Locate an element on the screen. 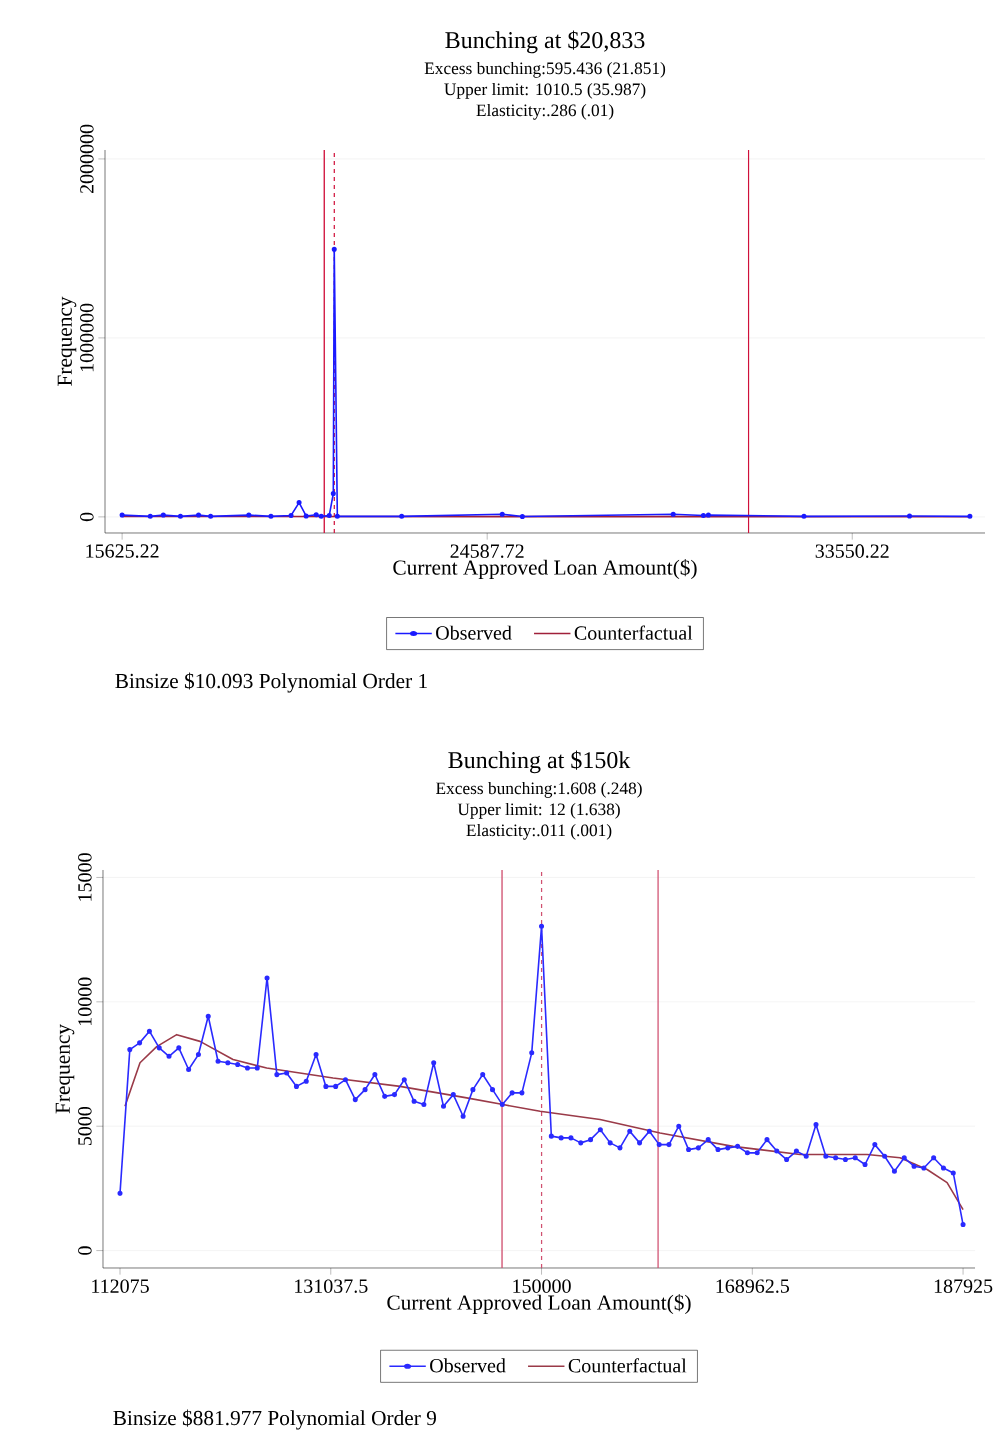 This screenshot has height=1451, width=1003. x-tick-label: 168962.5 is located at coordinates (753, 1286).